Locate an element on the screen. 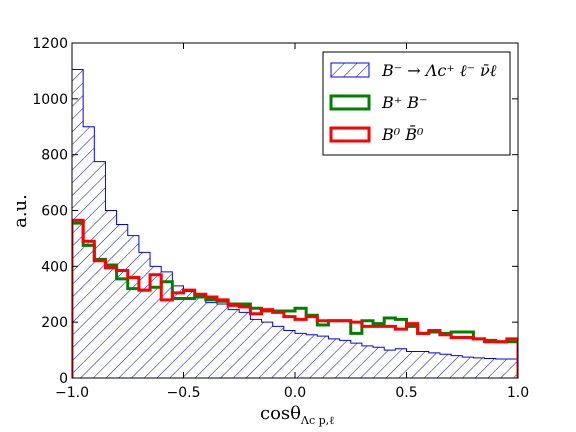  legend-label-2: B⁰ B̄⁰ is located at coordinates (402, 133).